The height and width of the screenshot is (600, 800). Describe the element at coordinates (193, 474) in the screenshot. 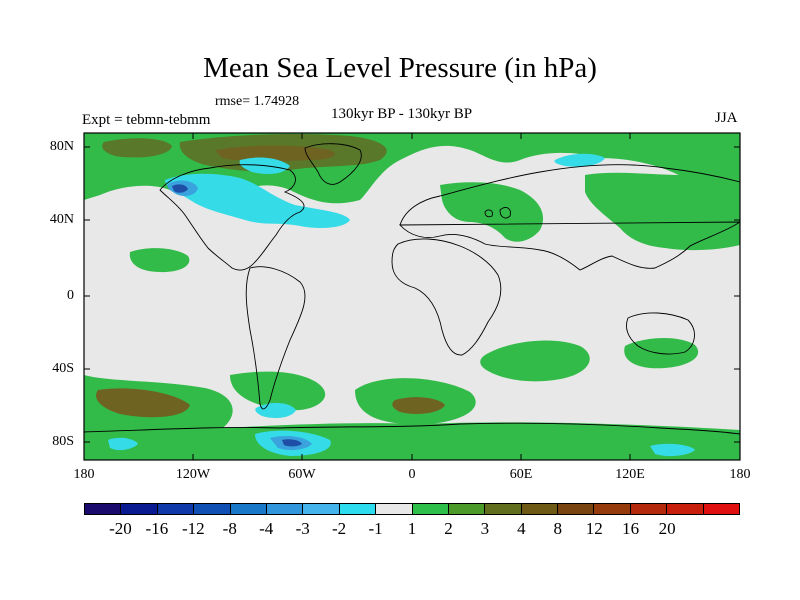

I see `x-tick-label: 120W` at that location.